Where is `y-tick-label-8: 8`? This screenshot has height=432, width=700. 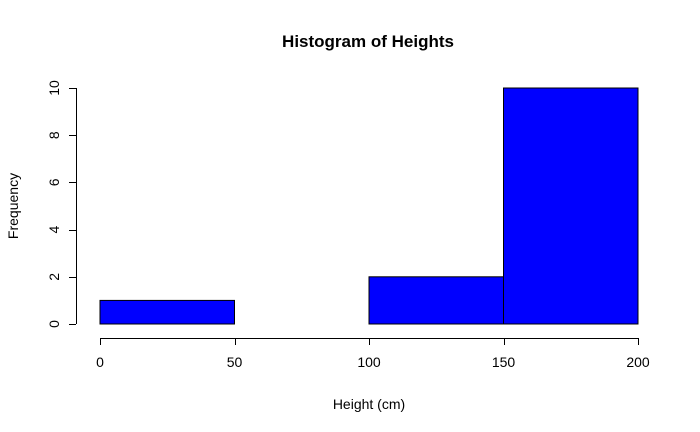 y-tick-label-8: 8 is located at coordinates (54, 135).